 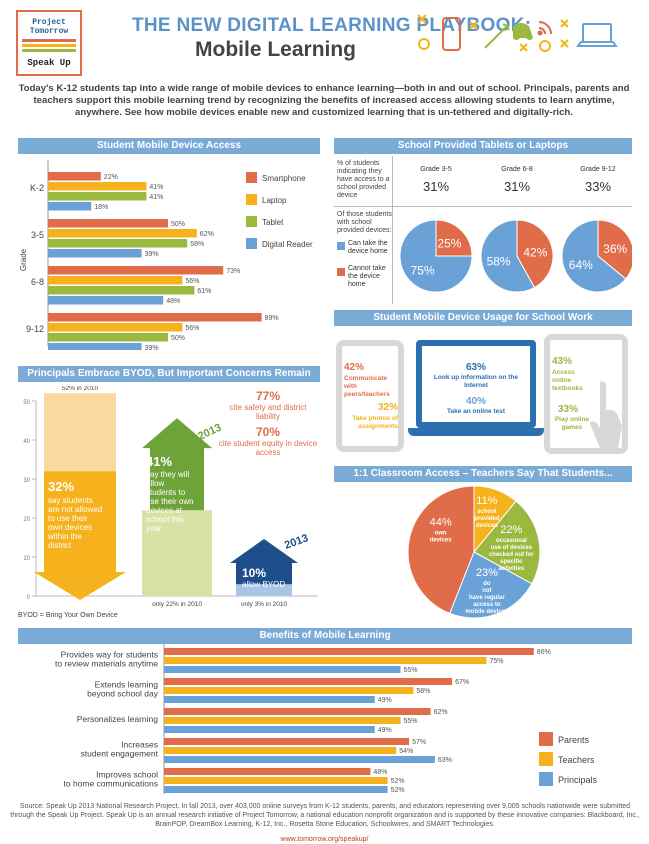 I want to click on bar-value-label: 58%, so click(x=197, y=244).